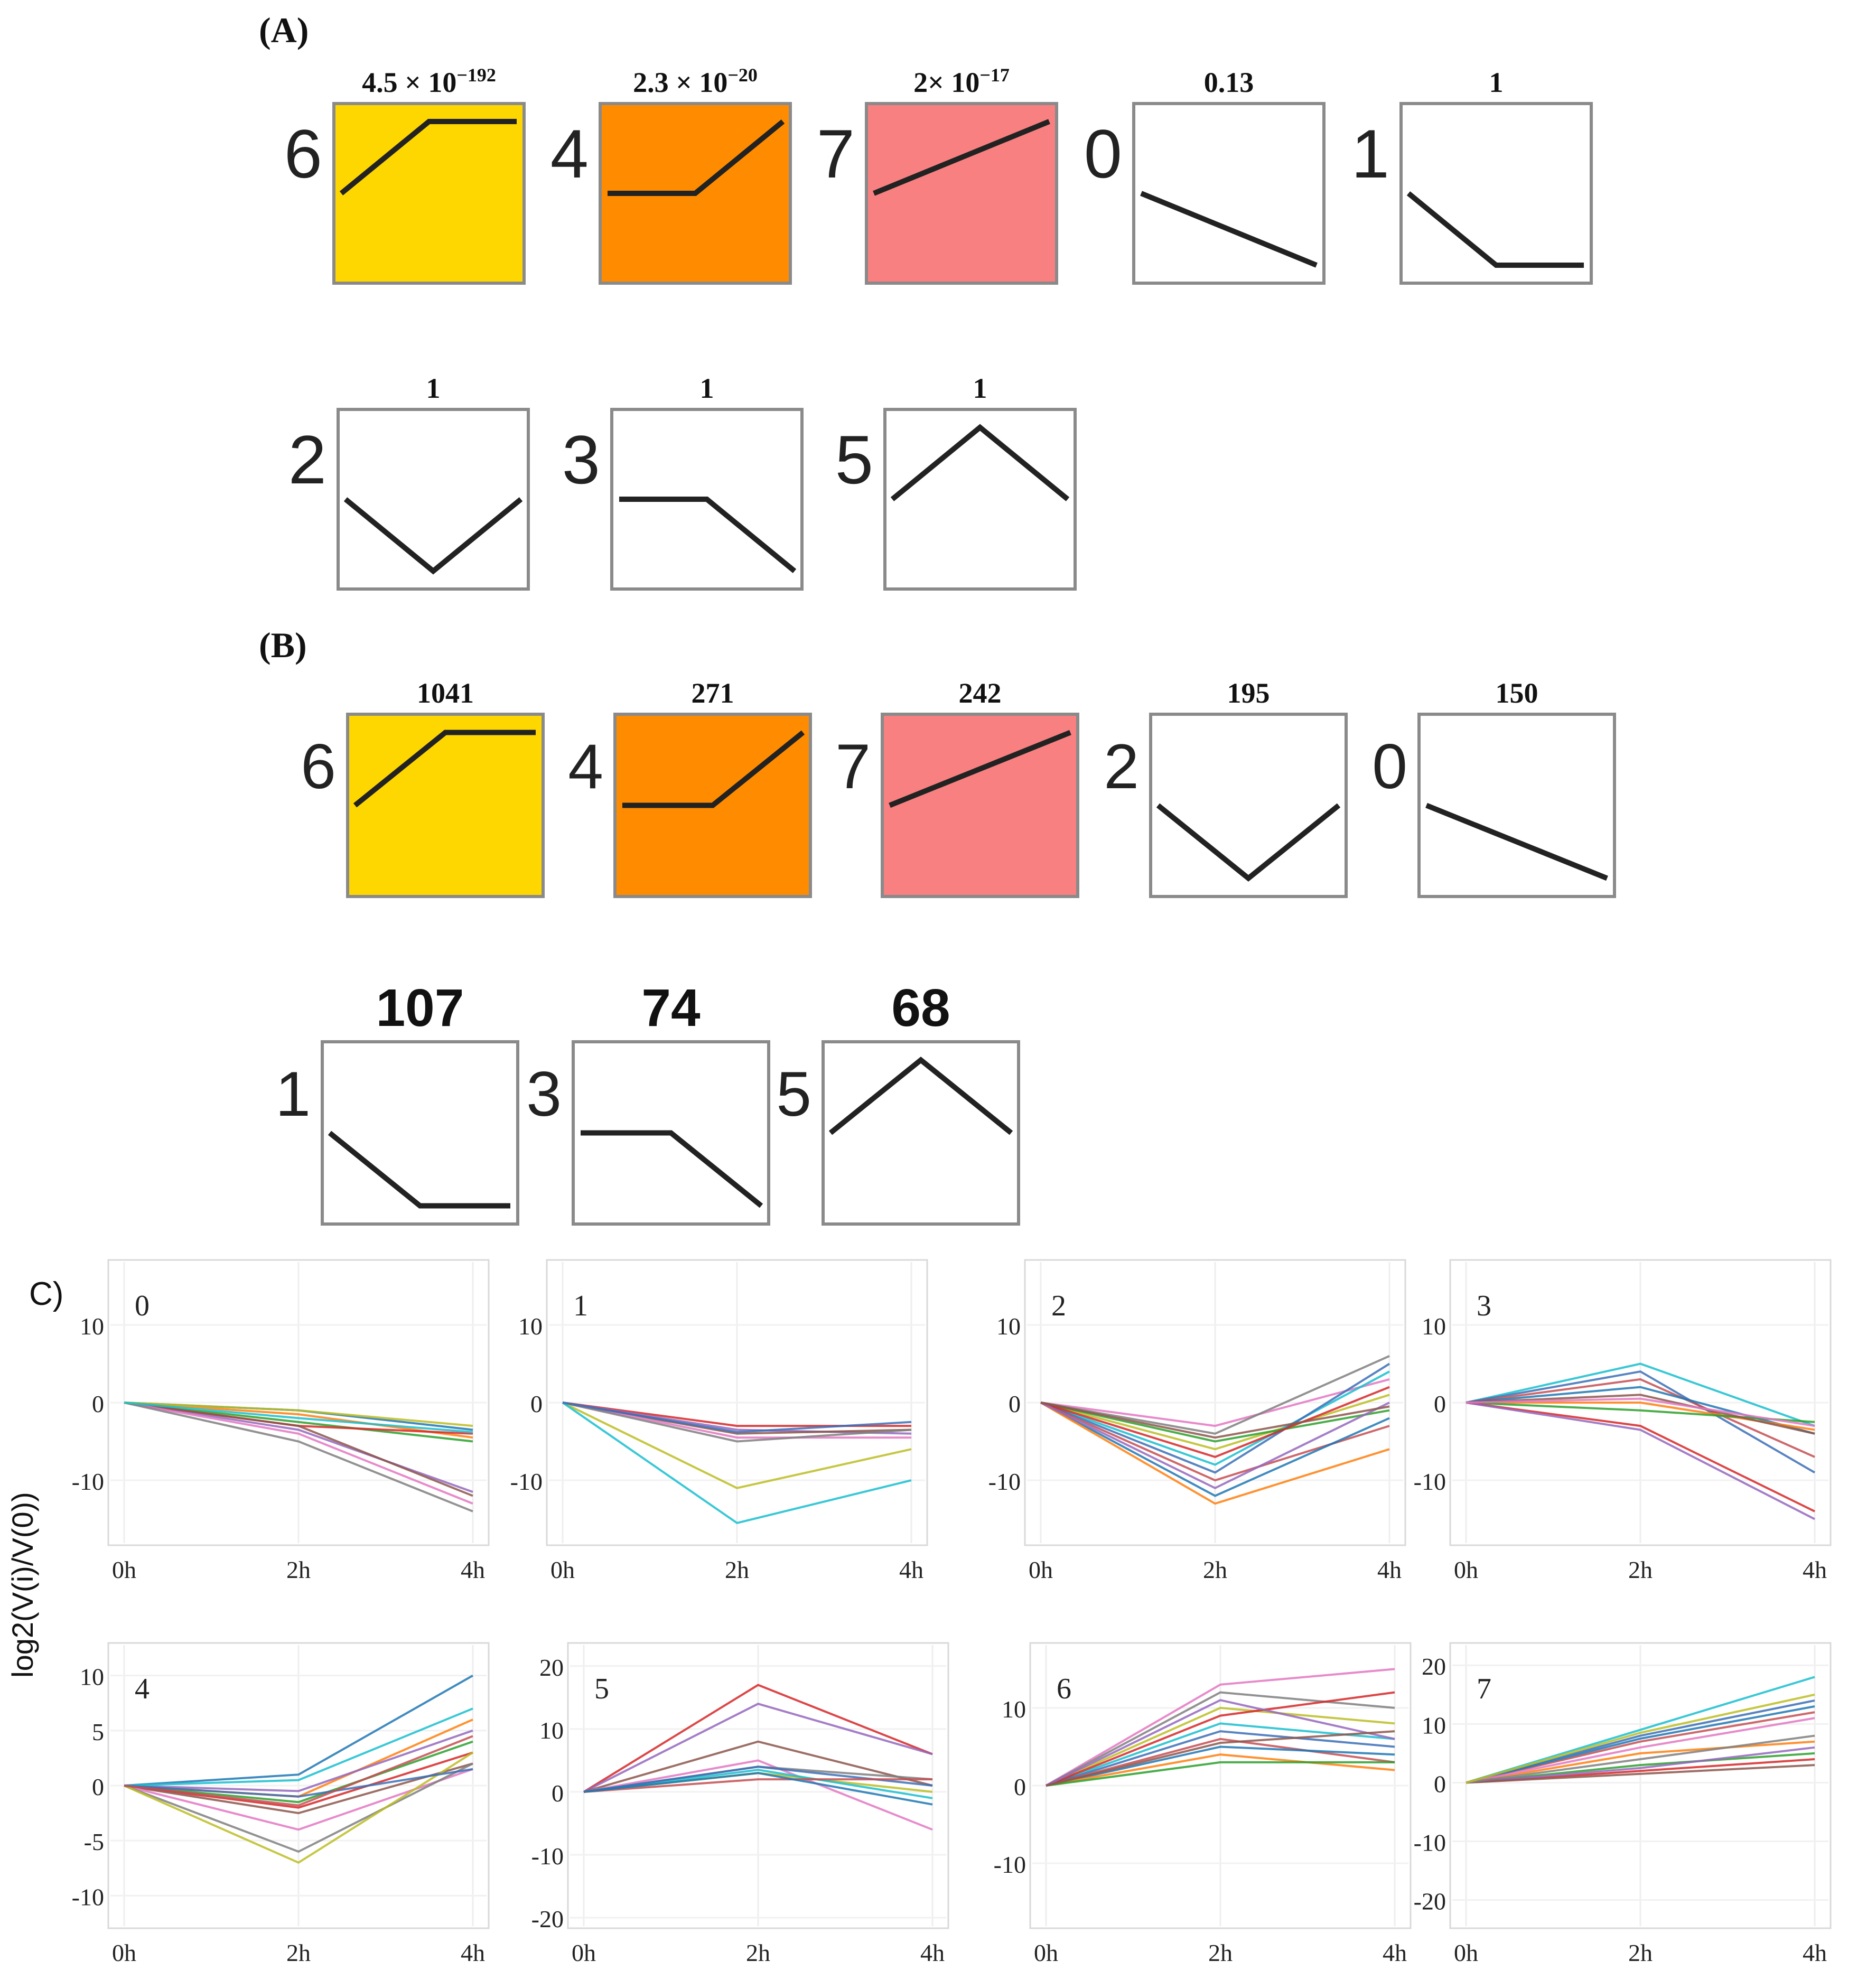 The image size is (1876, 1980). I want to click on profile-card-0: 0 150, so click(1494, 788).